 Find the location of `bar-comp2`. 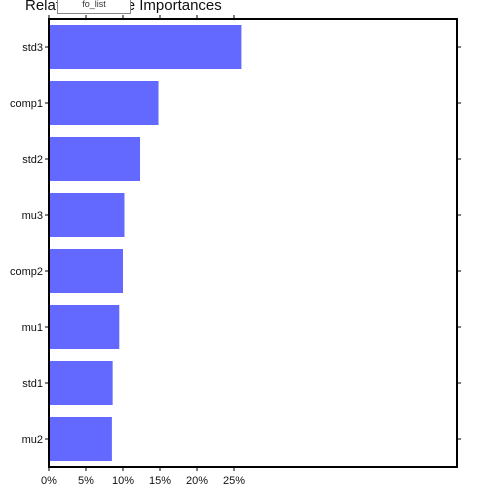

bar-comp2 is located at coordinates (86, 271).